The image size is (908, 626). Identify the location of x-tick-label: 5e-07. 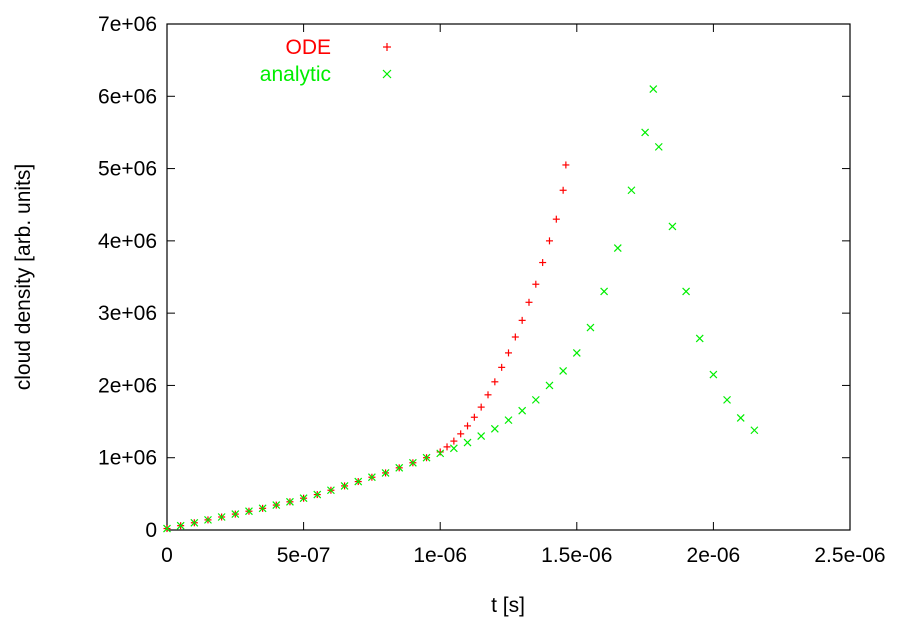
(304, 555).